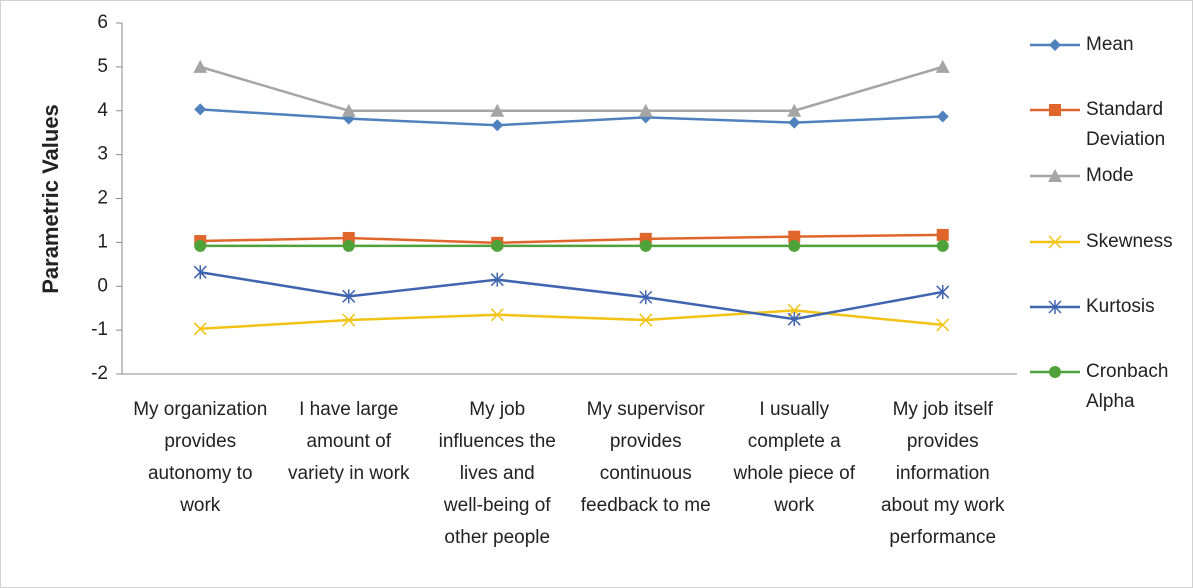 The height and width of the screenshot is (588, 1193). Describe the element at coordinates (102, 154) in the screenshot. I see `y-tick-label: 3` at that location.